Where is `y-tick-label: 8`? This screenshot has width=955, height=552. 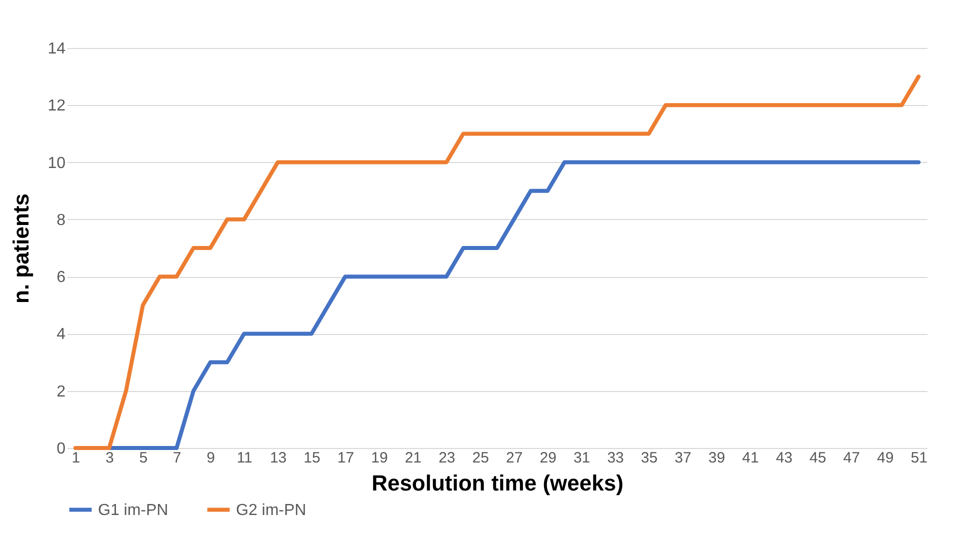 y-tick-label: 8 is located at coordinates (61, 220).